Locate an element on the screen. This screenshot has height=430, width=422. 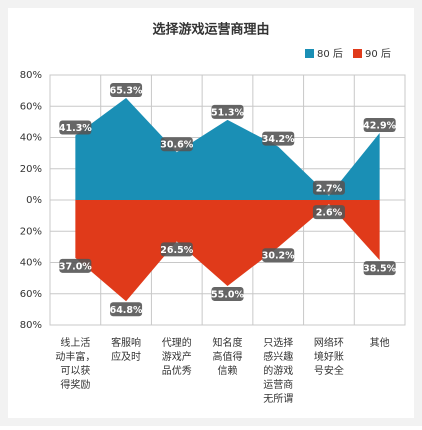
data-label: 26.5% is located at coordinates (177, 249).